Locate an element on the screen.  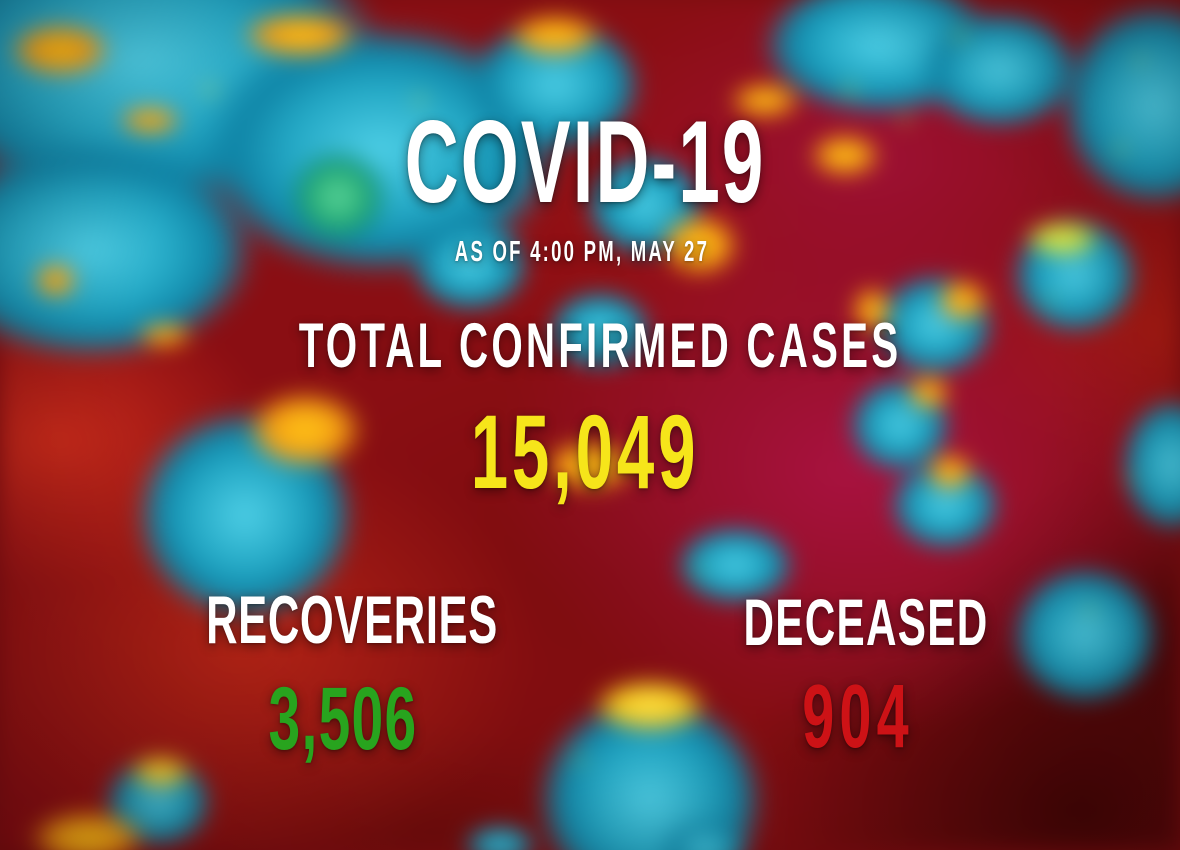
title-text: COVID-19 is located at coordinates (585, 161).